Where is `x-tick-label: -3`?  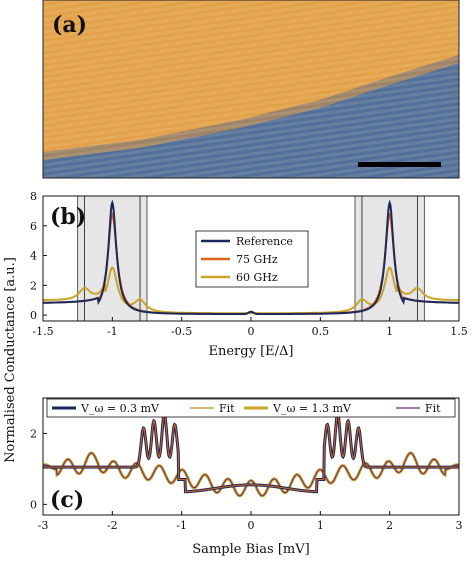 x-tick-label: -3 is located at coordinates (43, 525).